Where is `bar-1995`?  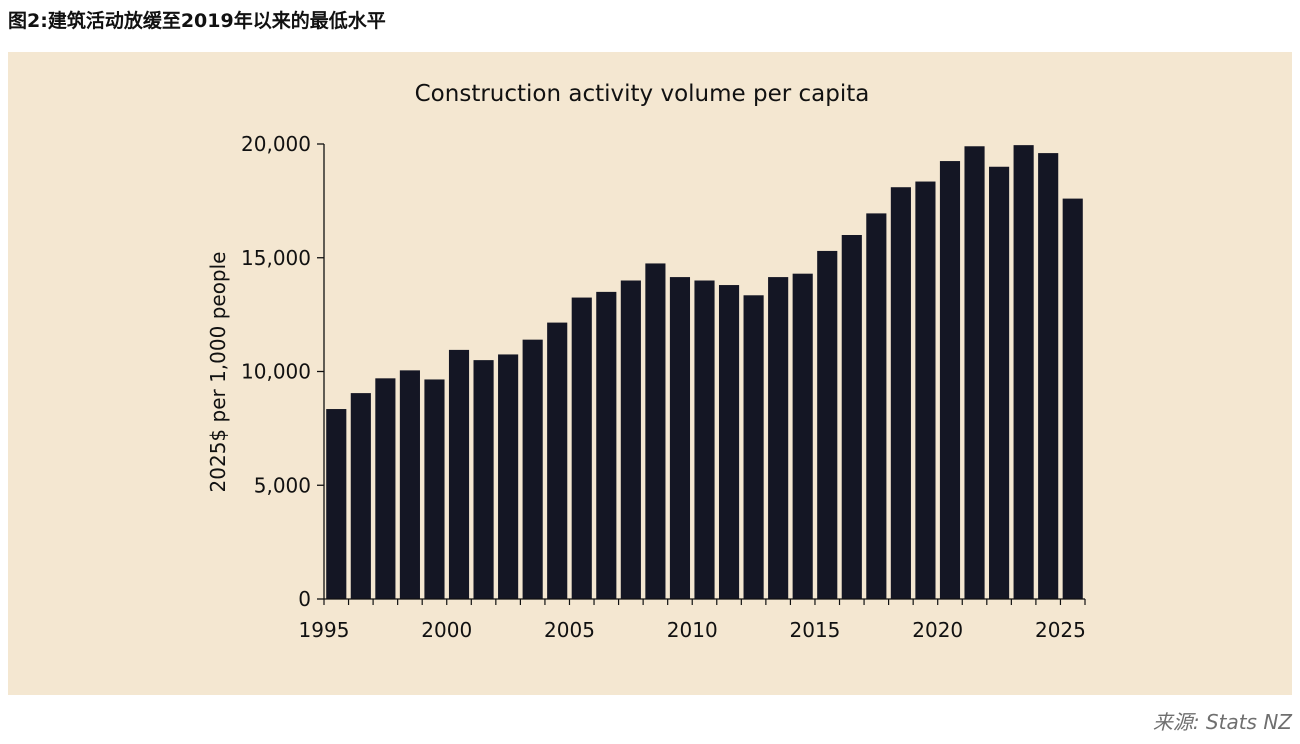 bar-1995 is located at coordinates (336, 504).